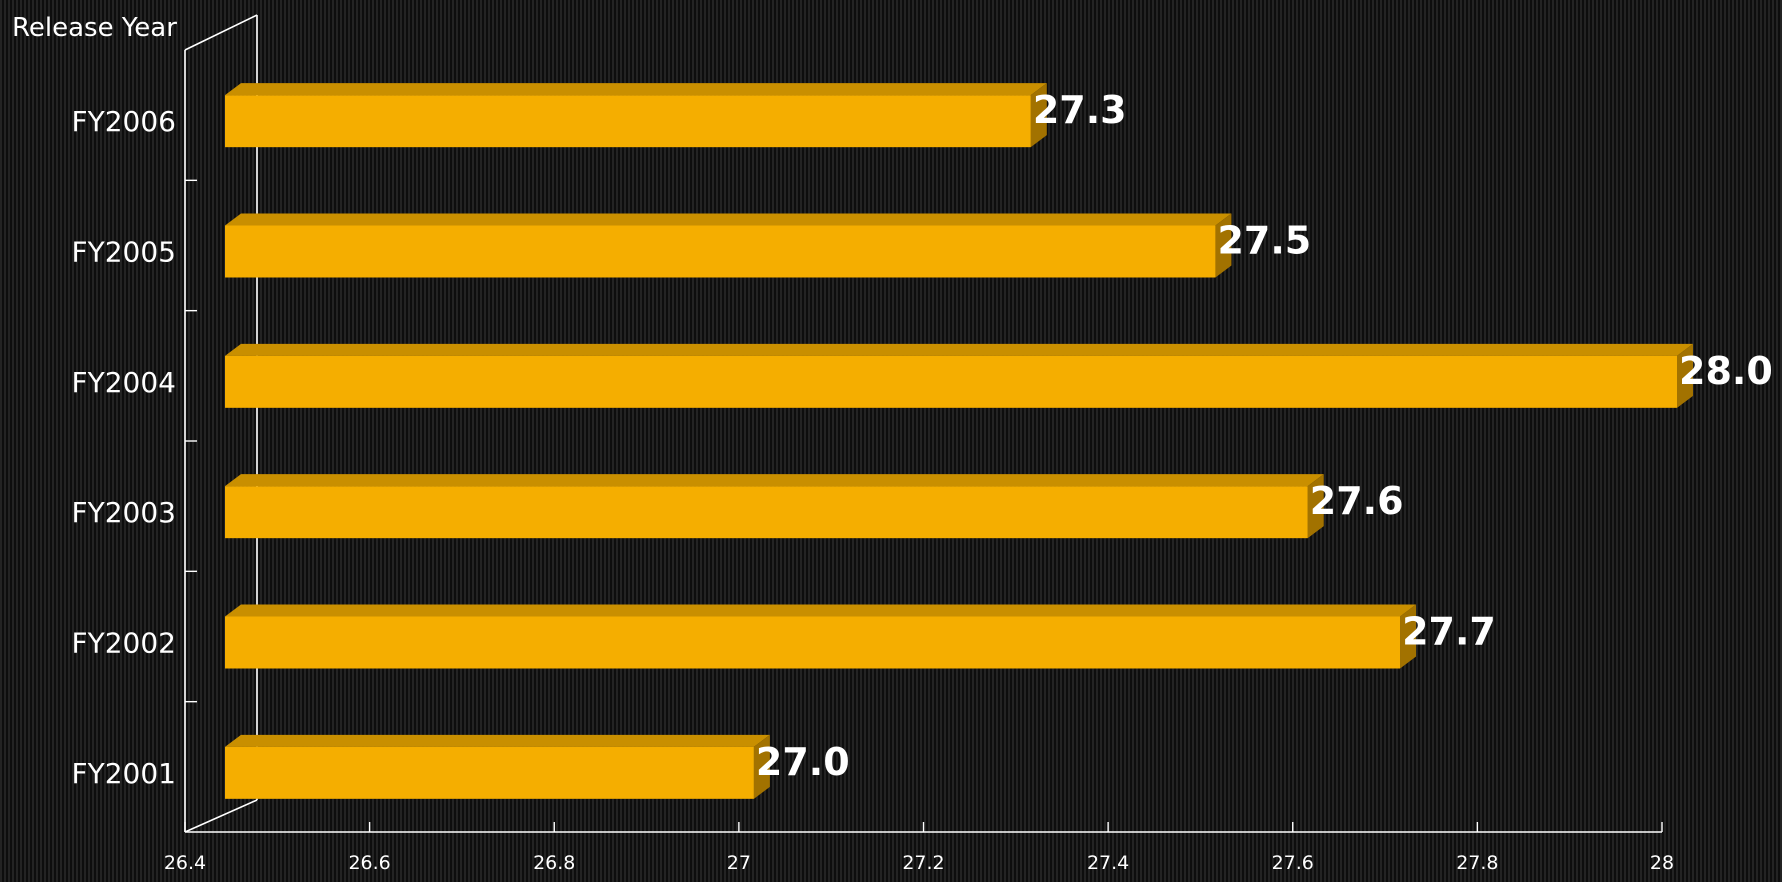  I want to click on category-label: FY2005, so click(124, 252).